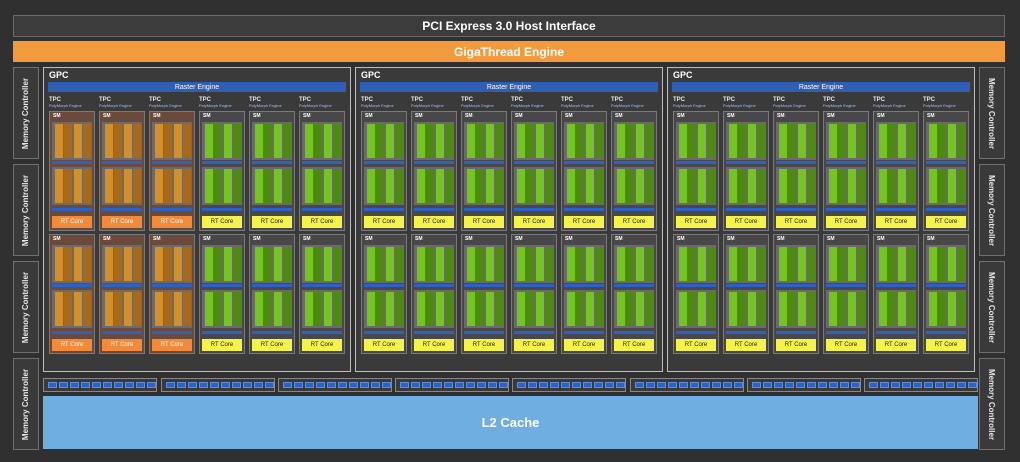 The image size is (1020, 462). What do you see at coordinates (689, 105) in the screenshot?
I see `polymorph-engine-label: PolyMorph Engine` at bounding box center [689, 105].